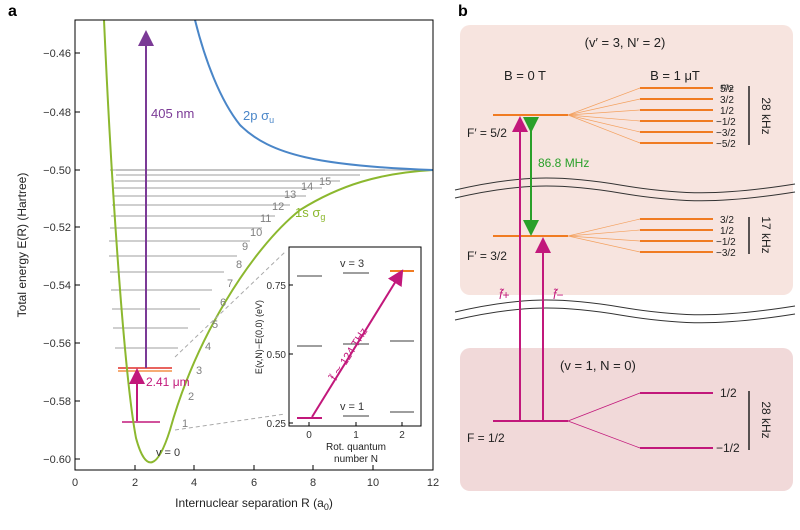 The width and height of the screenshot is (800, 530). Describe the element at coordinates (239, 265) in the screenshot. I see `v-label: 8` at that location.